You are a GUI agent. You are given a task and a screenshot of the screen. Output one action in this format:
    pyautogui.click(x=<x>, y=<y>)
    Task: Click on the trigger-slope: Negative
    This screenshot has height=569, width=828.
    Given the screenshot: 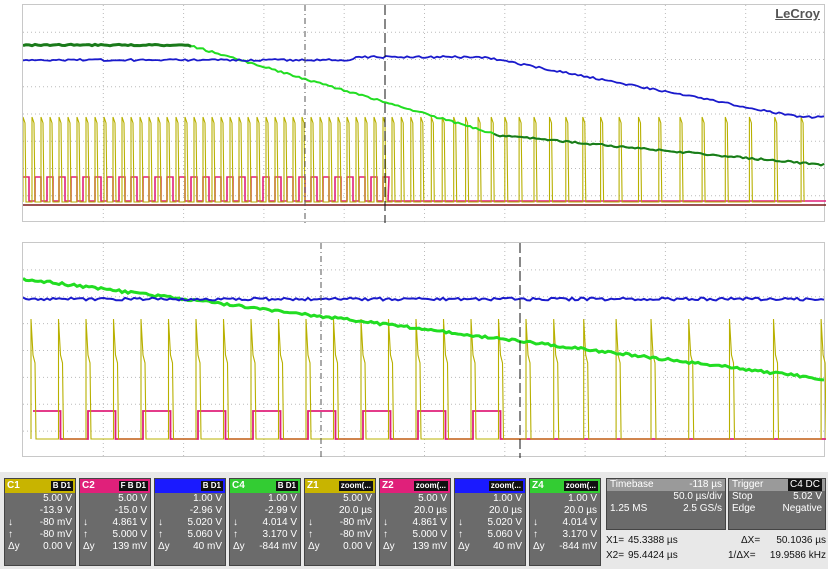 What is the action you would take?
    pyautogui.click(x=802, y=509)
    